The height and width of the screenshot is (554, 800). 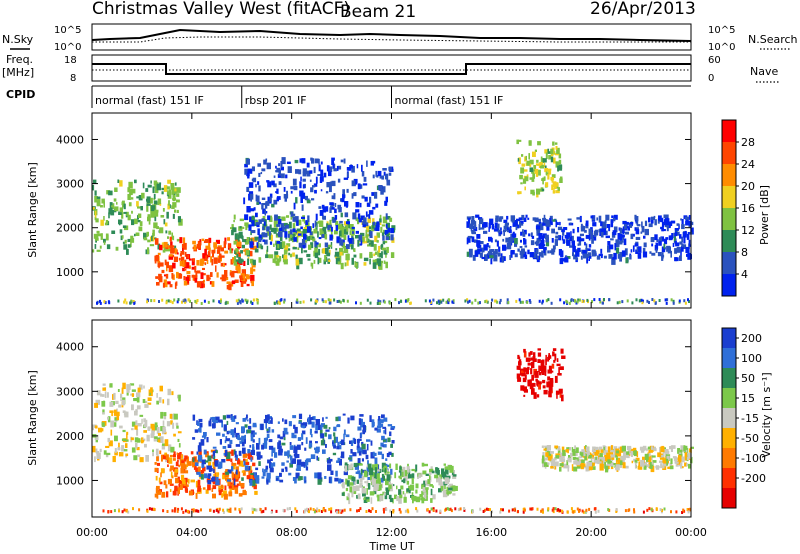 What do you see at coordinates (729, 418) in the screenshot?
I see `colorbar-swatch` at bounding box center [729, 418].